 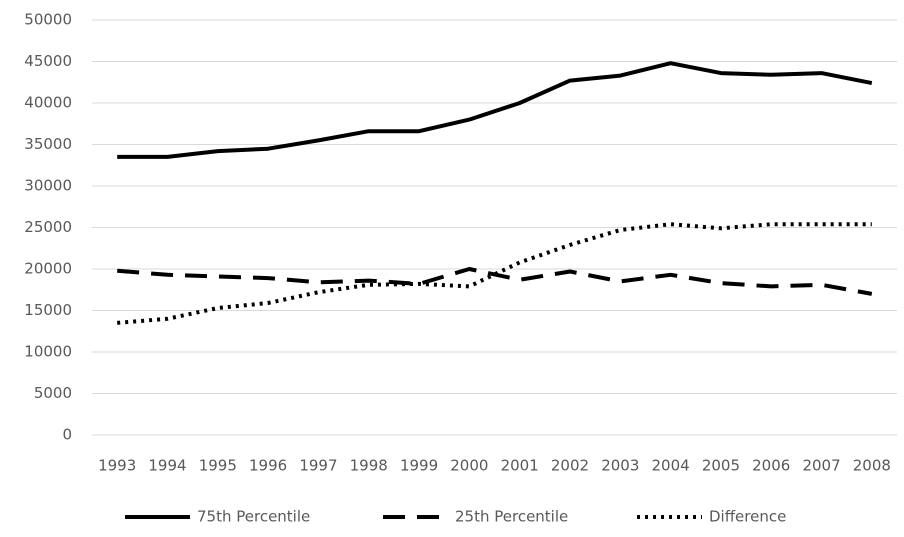 What do you see at coordinates (48, 61) in the screenshot?
I see `y-tick-label: 45000` at bounding box center [48, 61].